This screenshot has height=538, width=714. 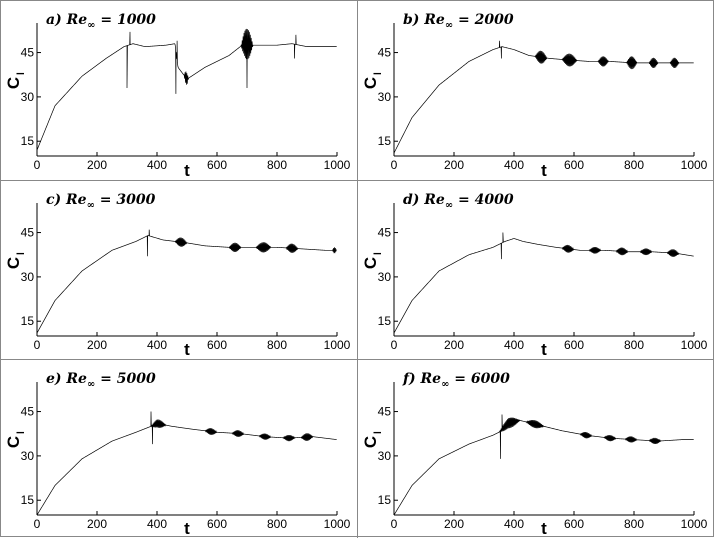 I want to click on chart-title: a) Re∞ = 1000, so click(x=101, y=21).